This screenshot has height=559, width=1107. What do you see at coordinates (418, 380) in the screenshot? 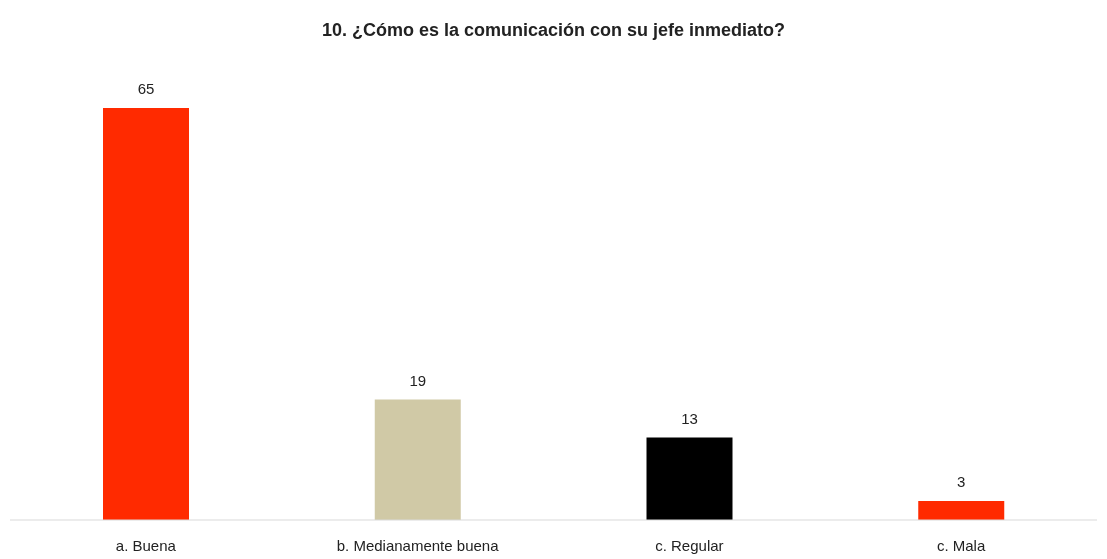
I see `data-label: 19` at bounding box center [418, 380].